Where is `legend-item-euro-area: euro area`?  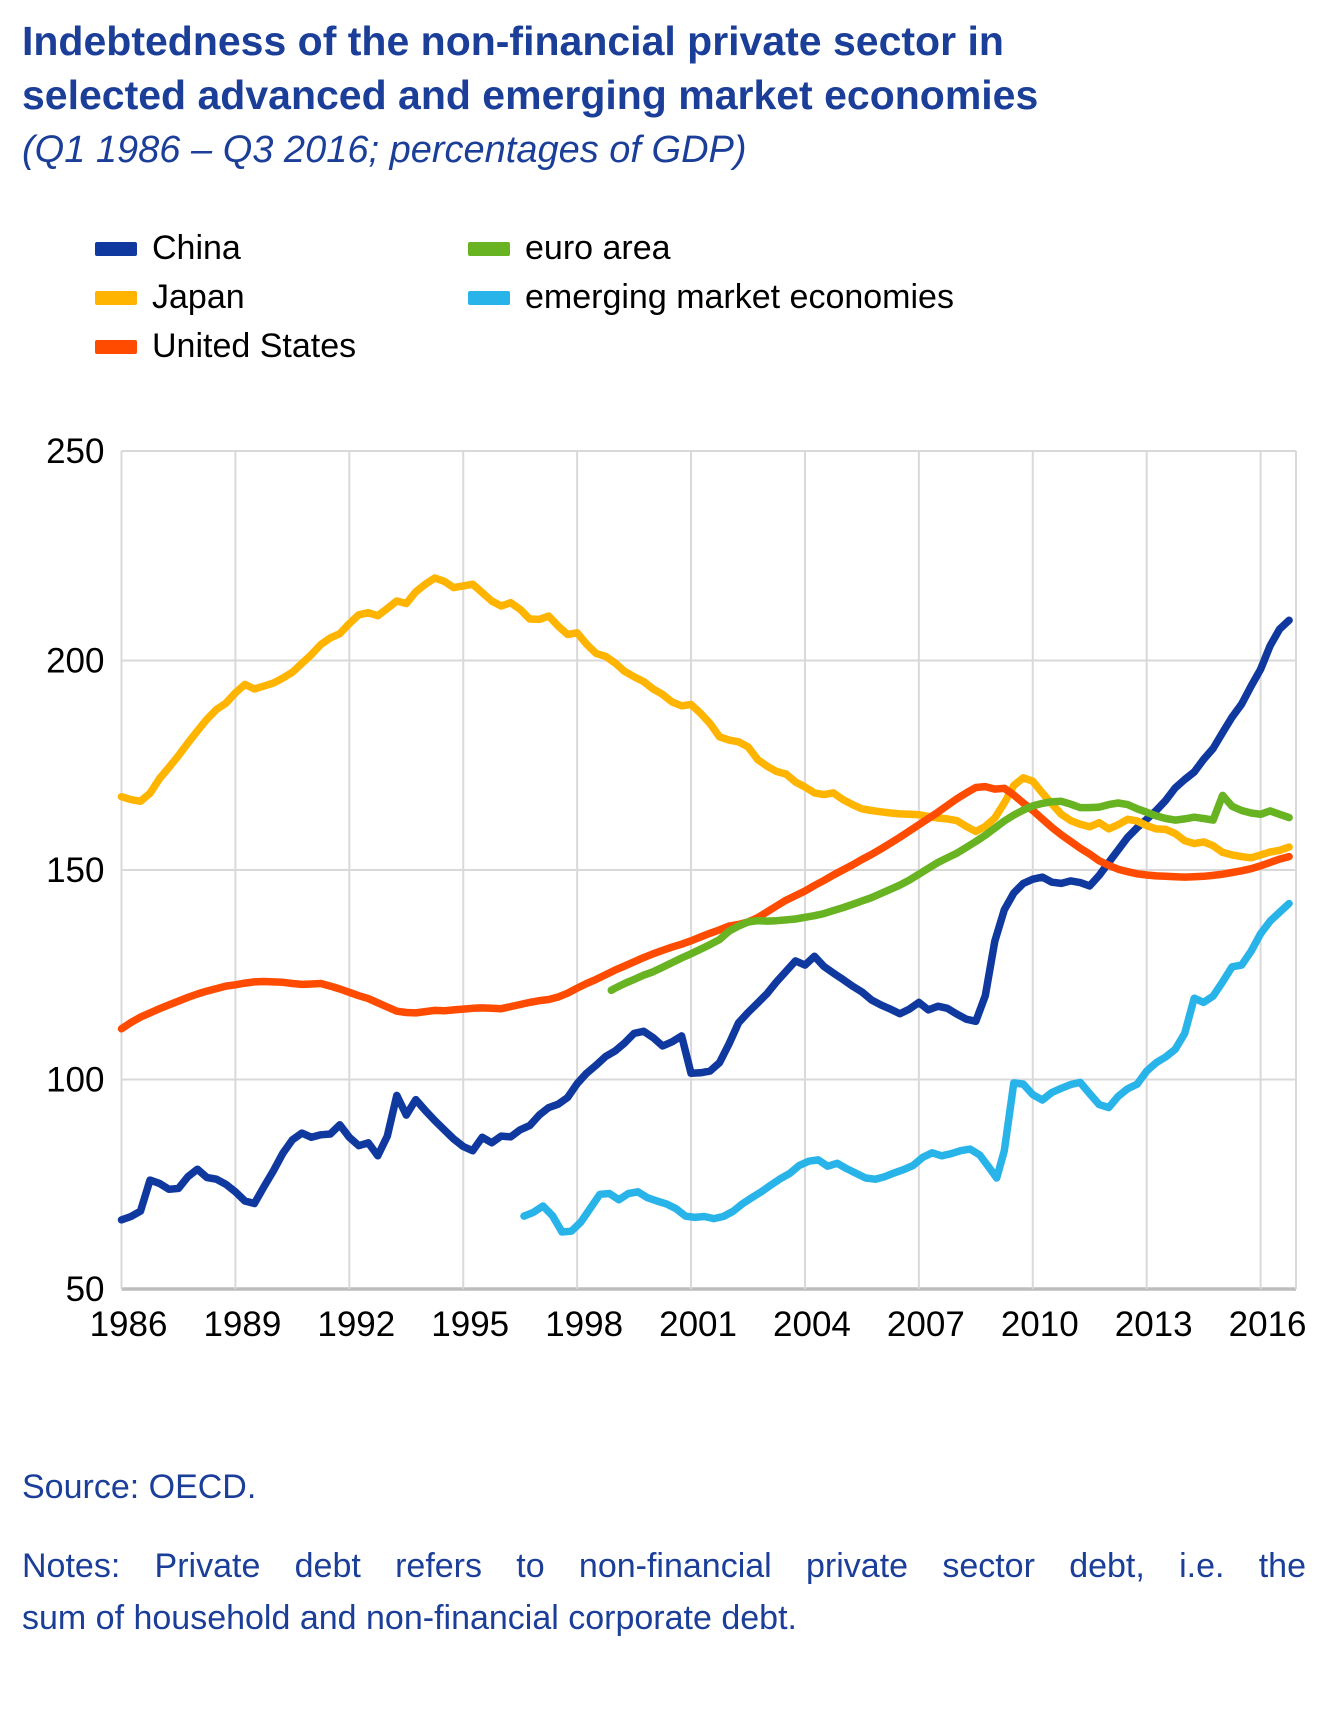 legend-item-euro-area: euro area is located at coordinates (711, 248).